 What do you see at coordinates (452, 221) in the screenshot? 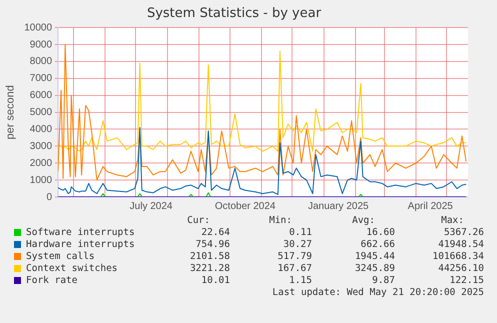
I see `text: Max:` at bounding box center [452, 221].